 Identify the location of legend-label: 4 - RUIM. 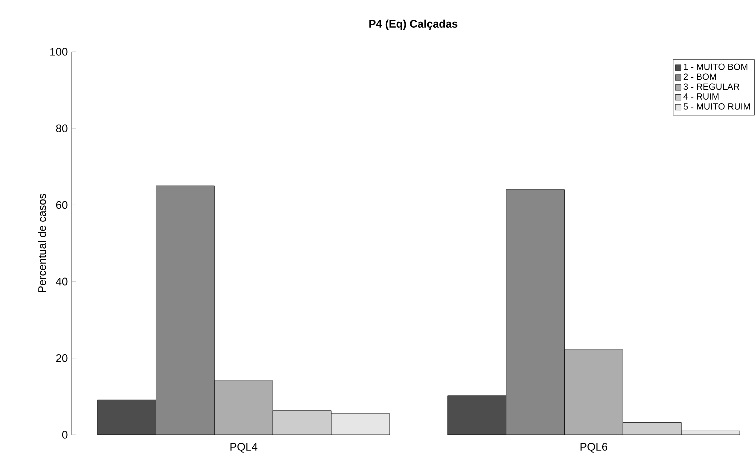
(701, 97).